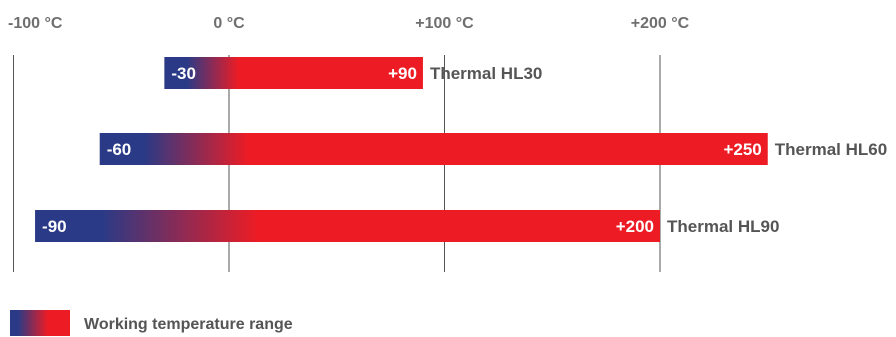  Describe the element at coordinates (660, 23) in the screenshot. I see `x-tick-label: +200 °C` at that location.